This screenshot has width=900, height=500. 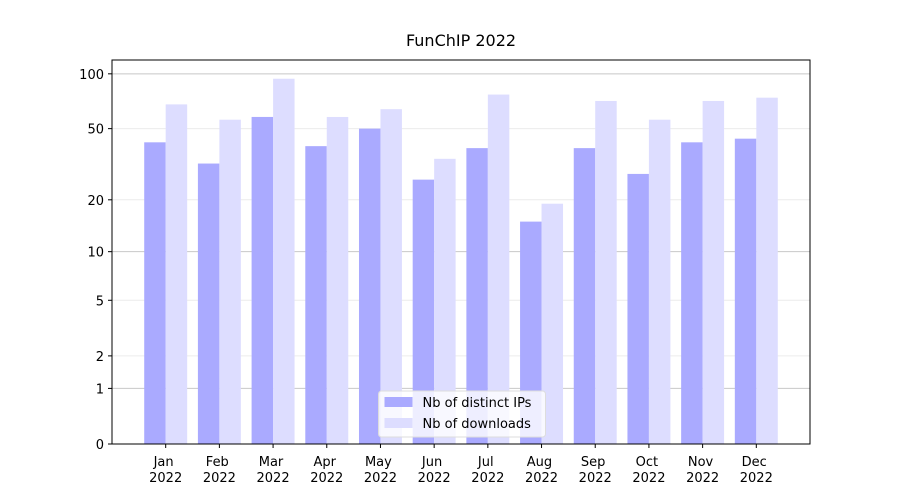 What do you see at coordinates (326, 470) in the screenshot?
I see `x-tick-label: Apr 2022` at bounding box center [326, 470].